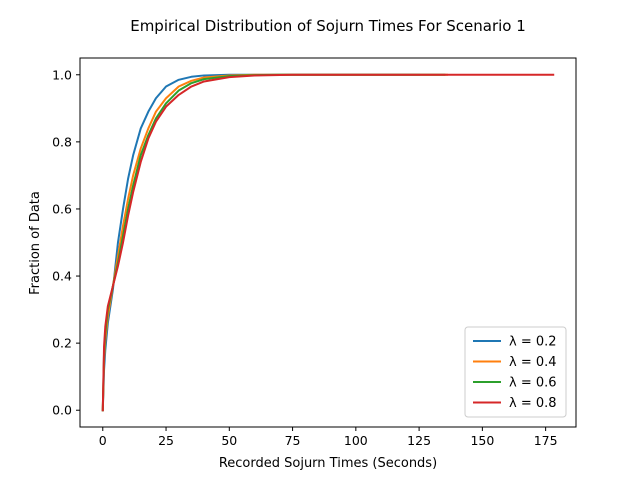 The width and height of the screenshot is (640, 480). I want to click on y-tick-label: 0.4, so click(62, 276).